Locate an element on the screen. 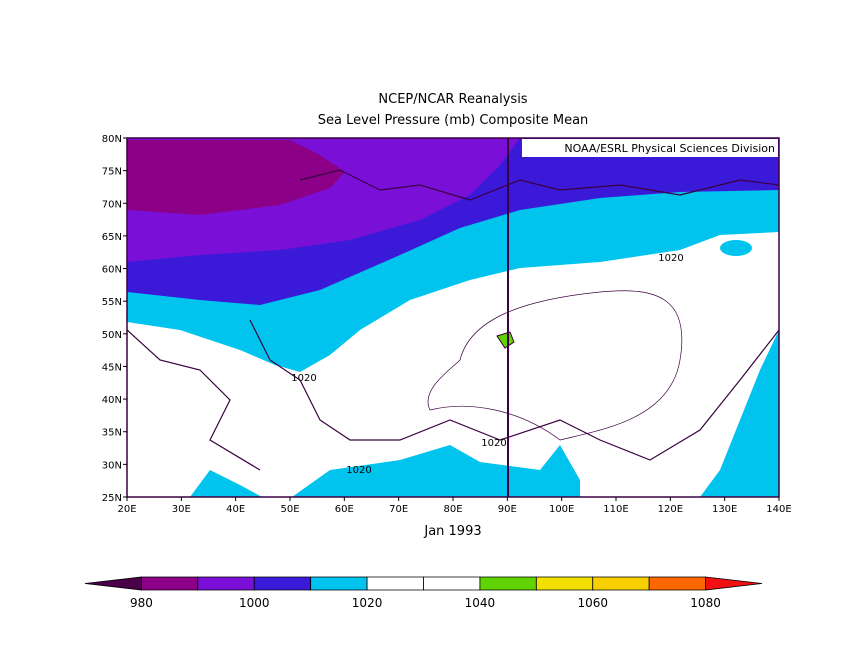 The width and height of the screenshot is (847, 655). subtitle: Sea Level Pressure (mb) Composite Mean is located at coordinates (453, 120).